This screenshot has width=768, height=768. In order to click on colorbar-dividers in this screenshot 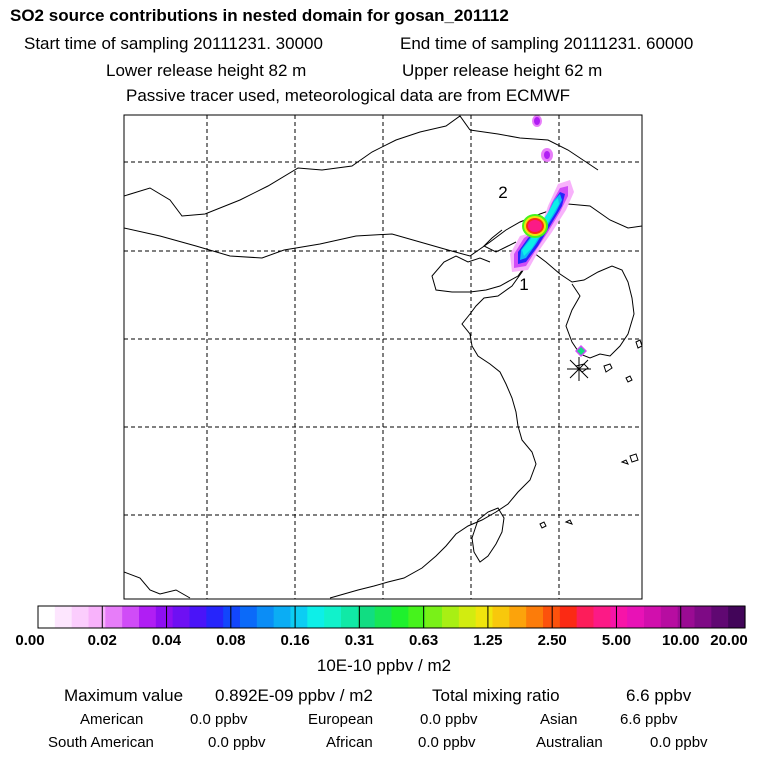, I will do `click(391, 617)`.